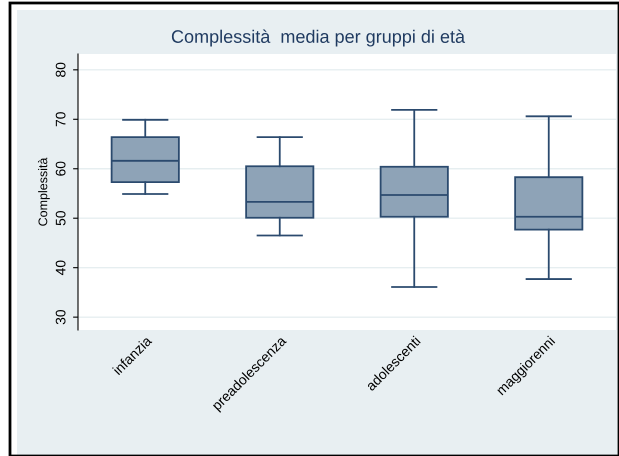 Image resolution: width=619 pixels, height=456 pixels. What do you see at coordinates (61, 218) in the screenshot?
I see `y-tick-label: 50` at bounding box center [61, 218].